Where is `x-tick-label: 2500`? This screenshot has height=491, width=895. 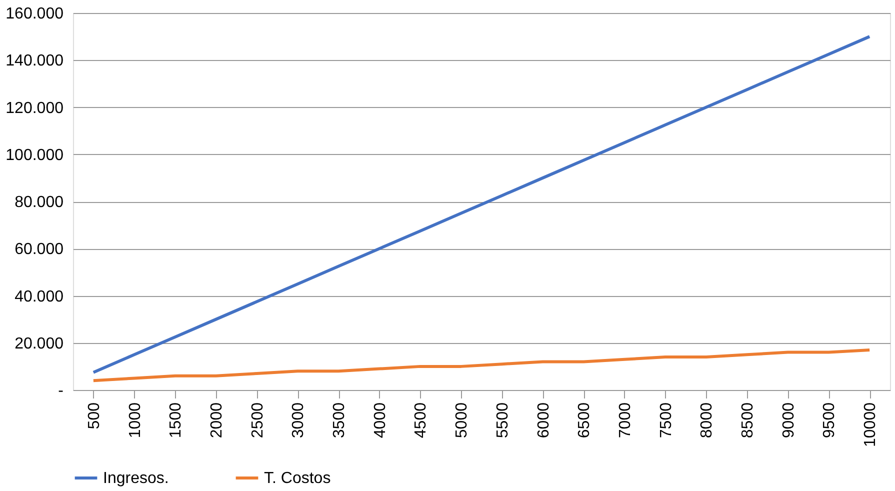 x-tick-label: 2500 is located at coordinates (257, 420).